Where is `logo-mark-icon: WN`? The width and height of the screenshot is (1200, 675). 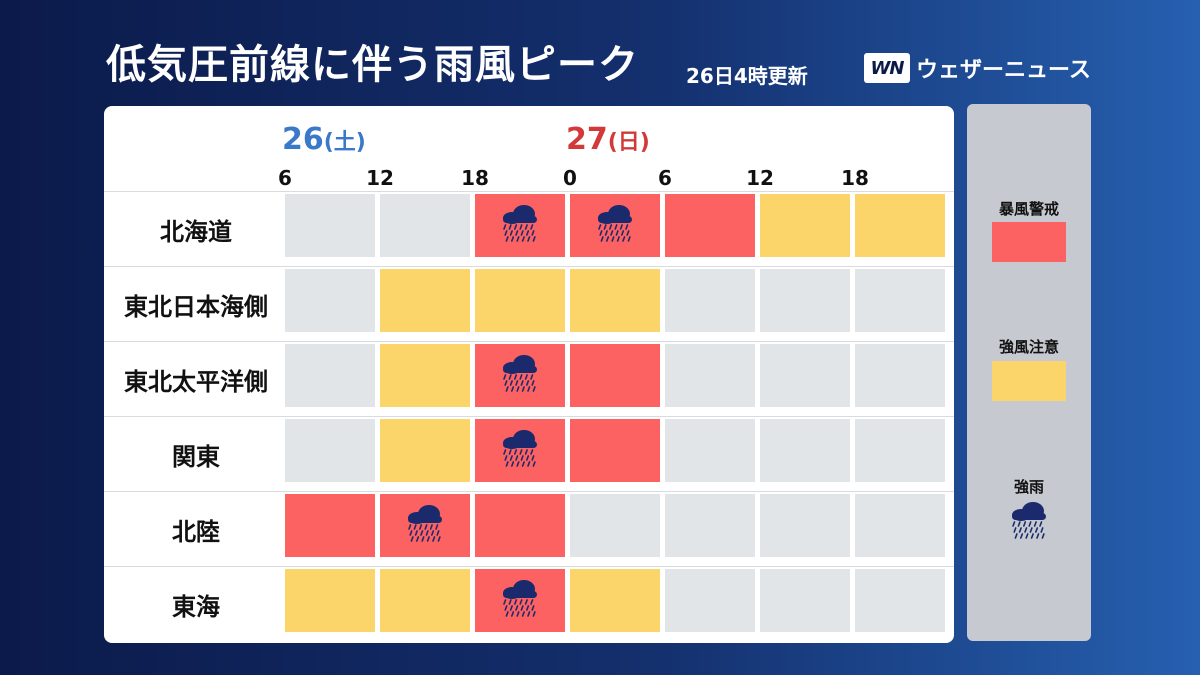 logo-mark-icon: WN is located at coordinates (887, 68).